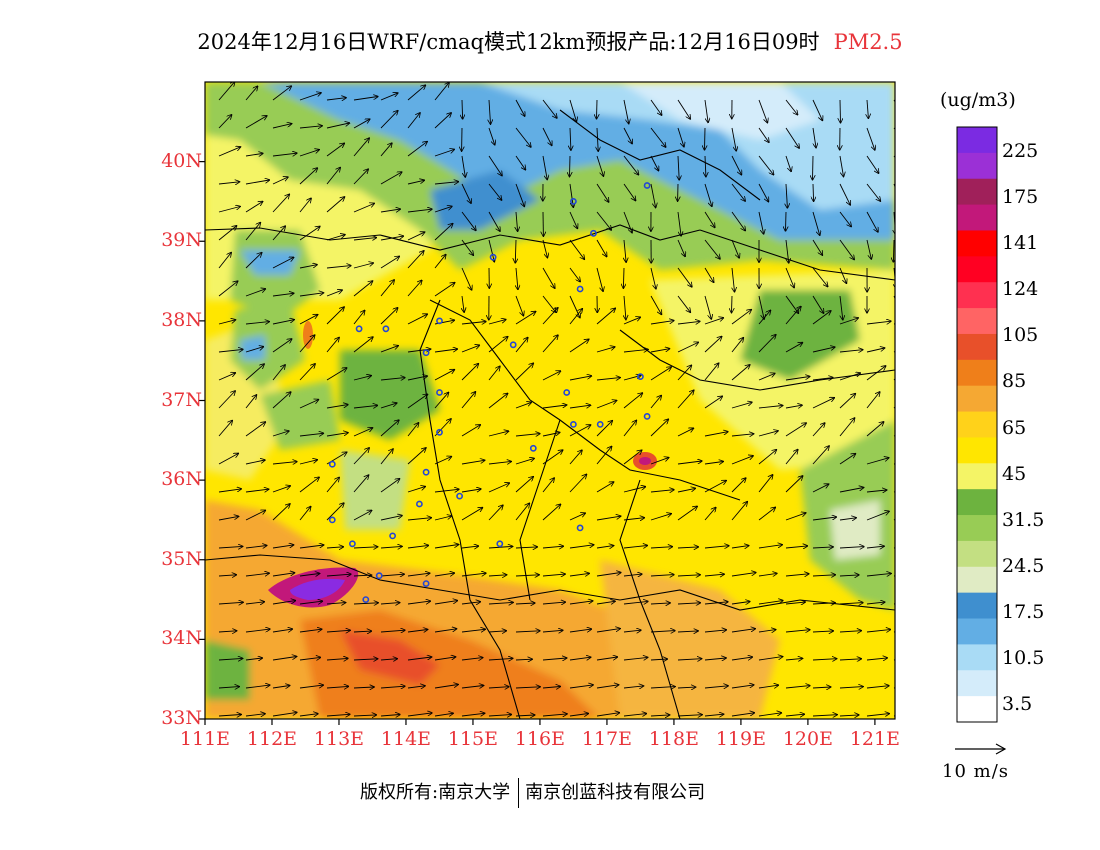 This screenshot has width=1100, height=850. What do you see at coordinates (977, 295) in the screenshot?
I see `colorbar-swatch` at bounding box center [977, 295].